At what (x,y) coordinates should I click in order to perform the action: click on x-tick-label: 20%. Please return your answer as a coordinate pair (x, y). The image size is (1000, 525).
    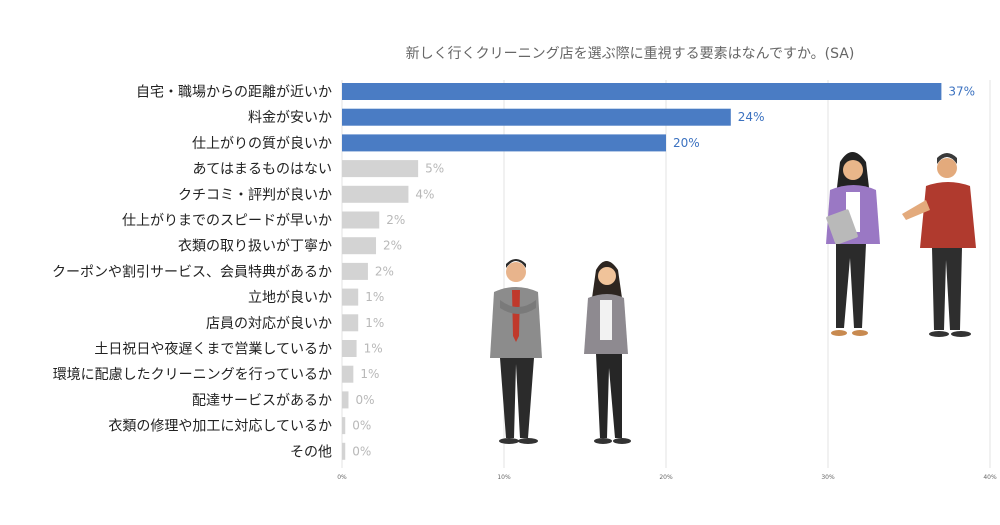
    Looking at the image, I should click on (666, 477).